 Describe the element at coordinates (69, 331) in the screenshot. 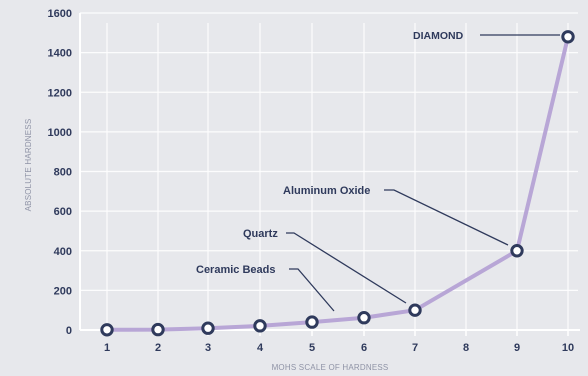

I see `y-tick-label: 0` at that location.